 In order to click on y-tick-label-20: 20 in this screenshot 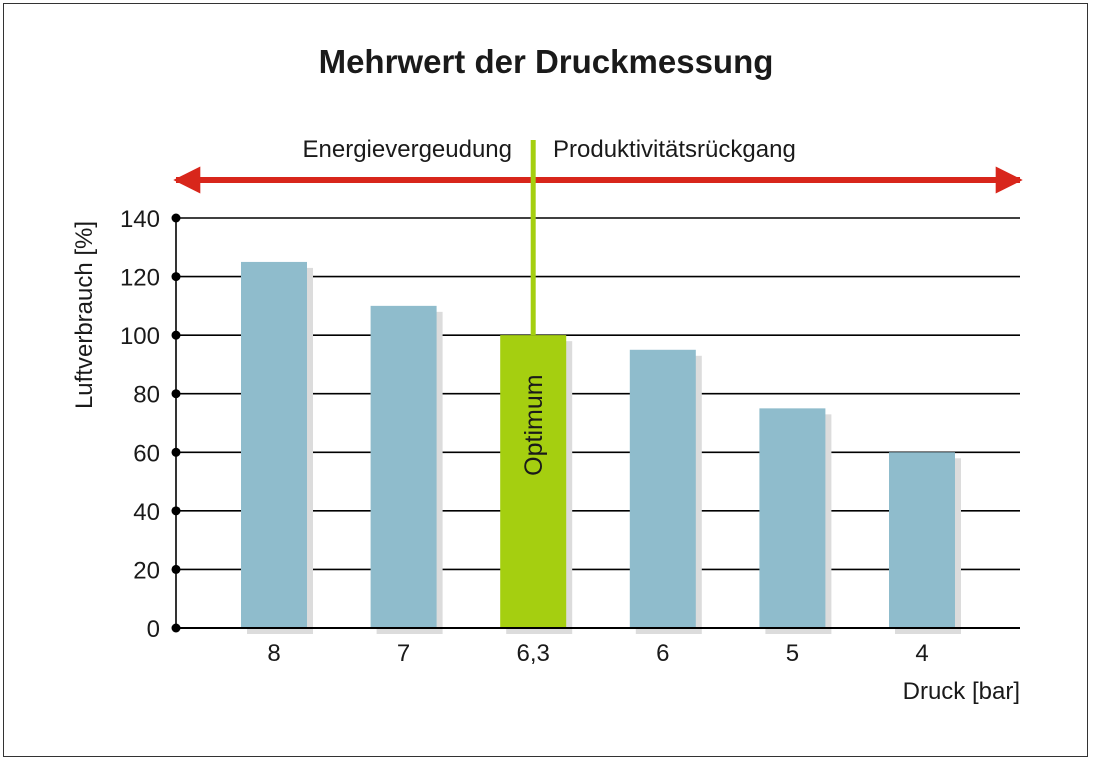, I will do `click(146, 570)`.